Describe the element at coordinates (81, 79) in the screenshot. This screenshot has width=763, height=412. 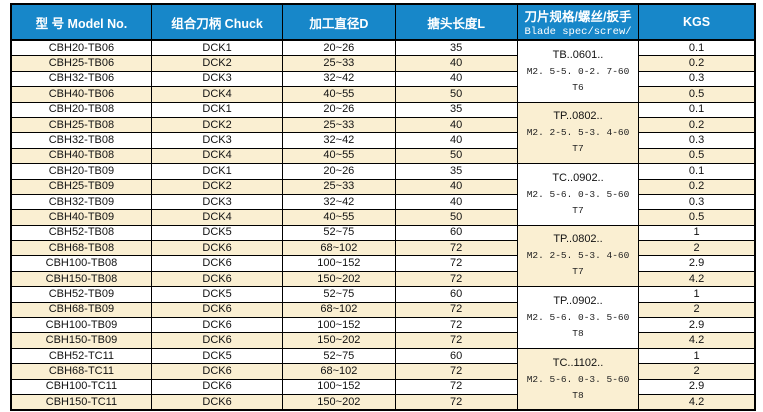
I see `model-cell: CBH32-TB06` at that location.